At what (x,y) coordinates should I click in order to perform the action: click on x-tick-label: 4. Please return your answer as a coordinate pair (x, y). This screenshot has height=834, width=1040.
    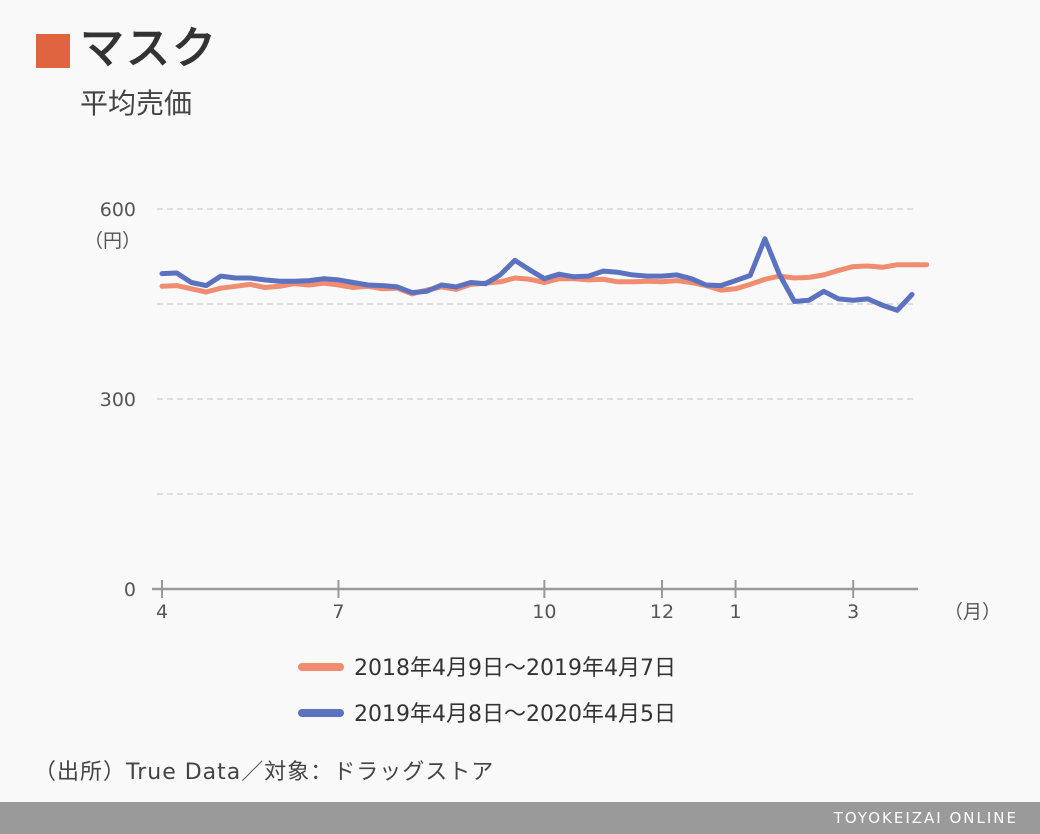
    Looking at the image, I should click on (162, 612).